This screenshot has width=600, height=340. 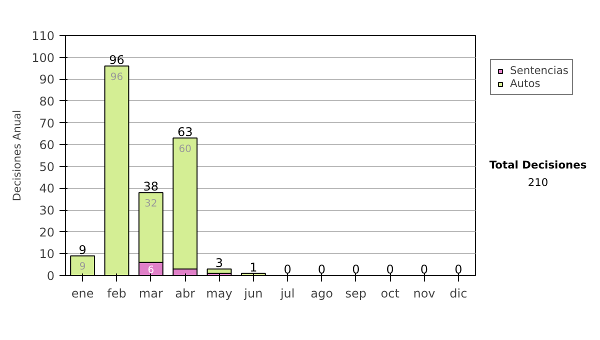 I want to click on x-tick-label: may, so click(x=219, y=293).